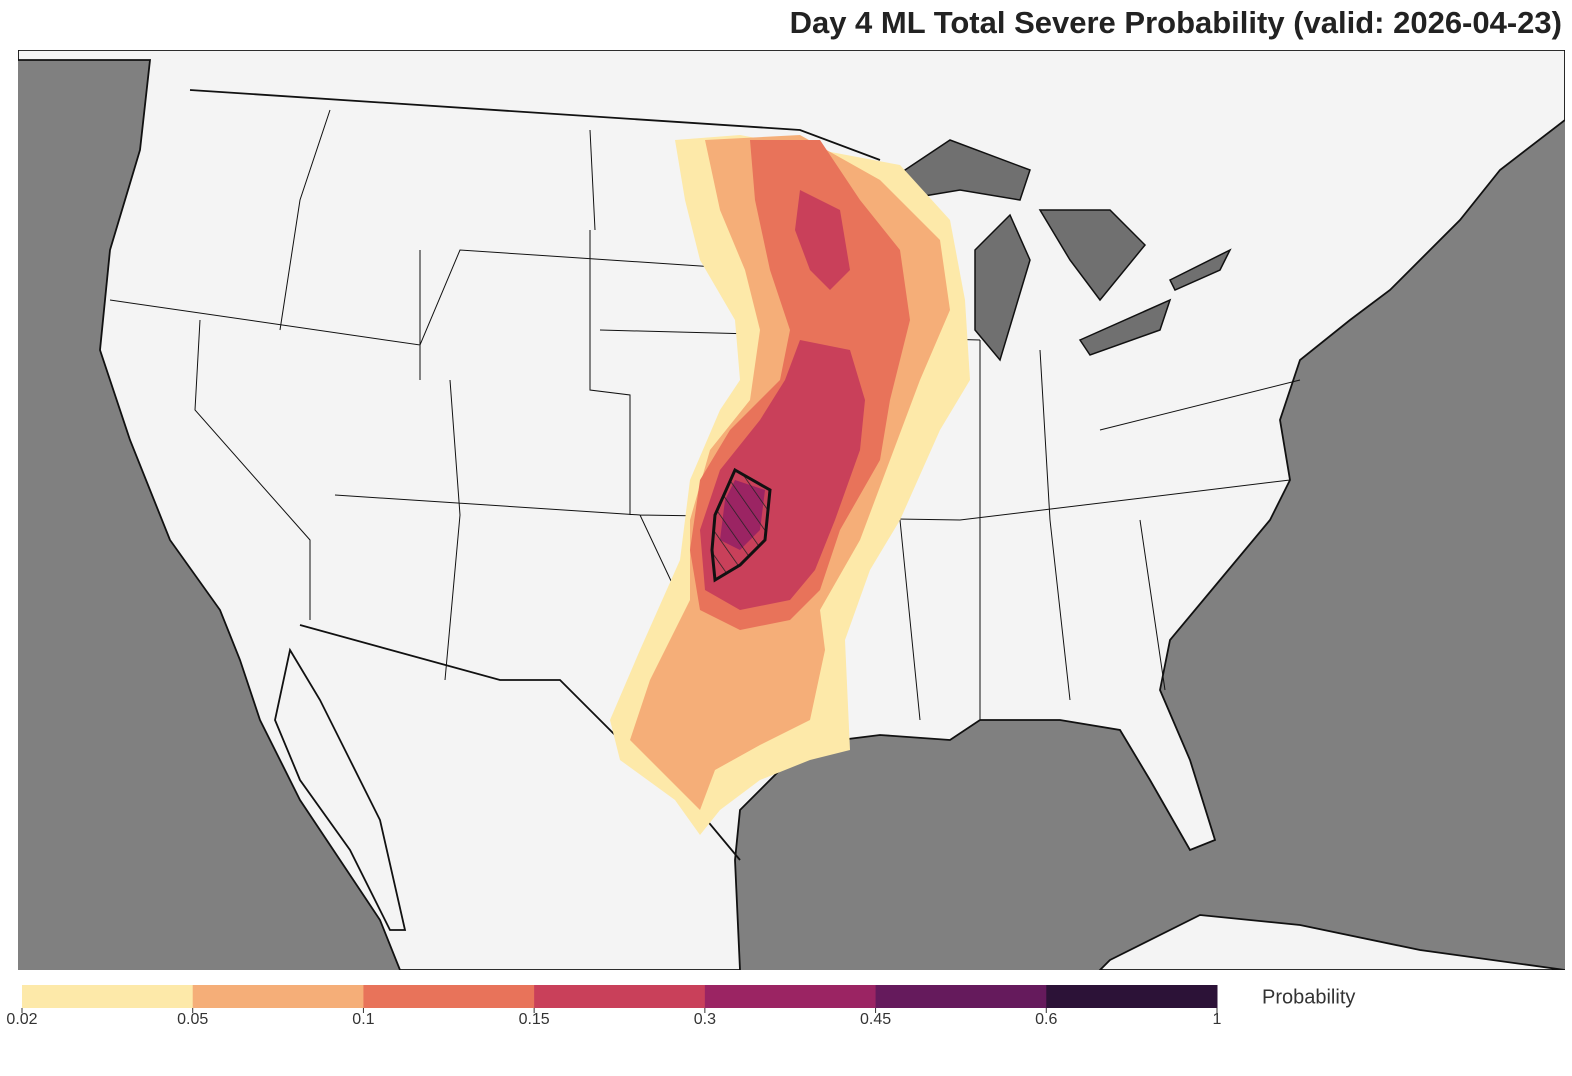  Describe the element at coordinates (1046, 1019) in the screenshot. I see `colorbar-tick-label: 0.6` at that location.